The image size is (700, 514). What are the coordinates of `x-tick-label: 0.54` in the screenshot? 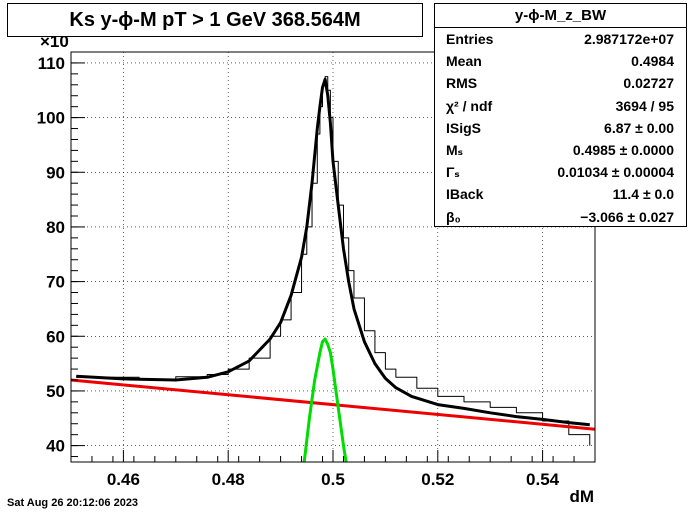 It's located at (543, 479).